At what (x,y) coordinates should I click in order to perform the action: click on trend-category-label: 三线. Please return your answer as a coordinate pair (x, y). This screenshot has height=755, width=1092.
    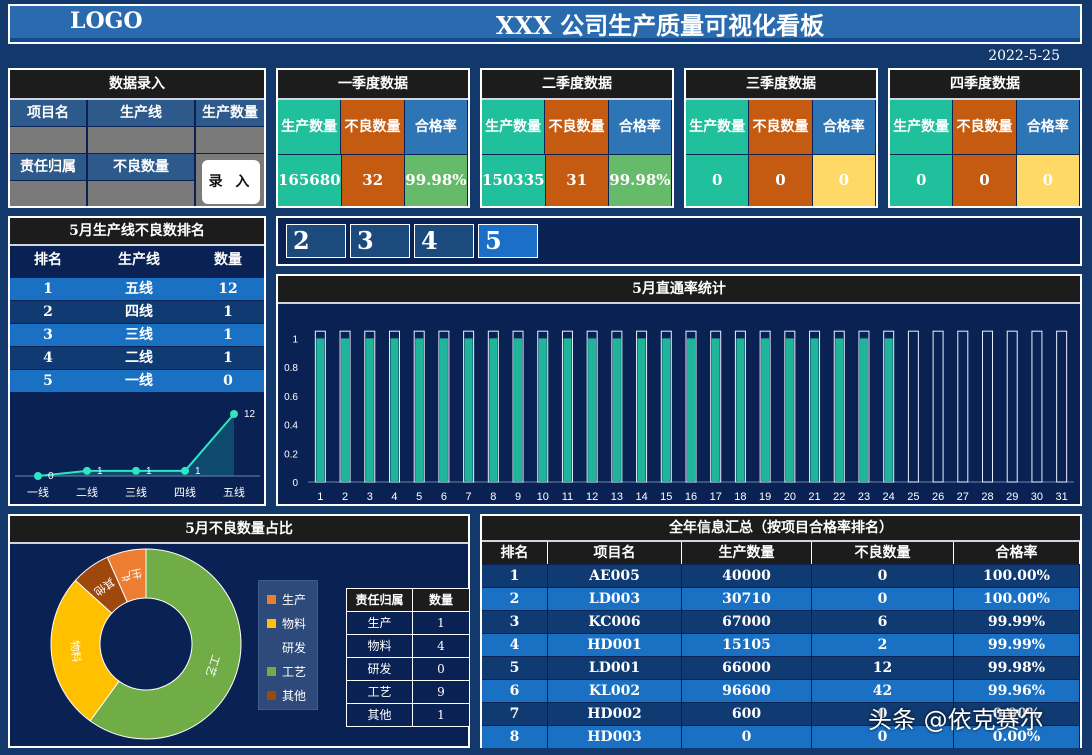
    Looking at the image, I should click on (136, 492).